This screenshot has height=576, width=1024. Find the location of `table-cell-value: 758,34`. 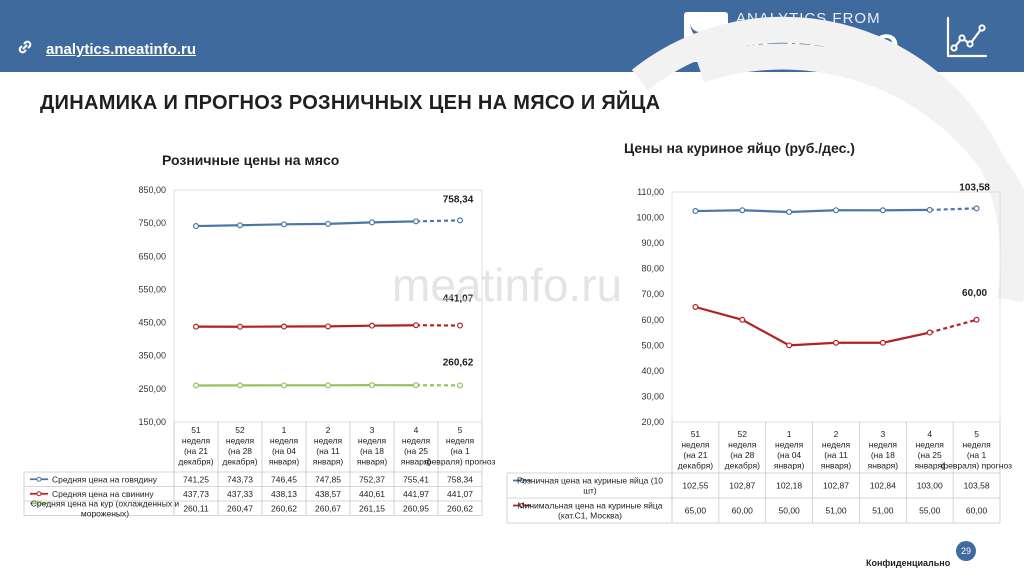

table-cell-value: 758,34 is located at coordinates (460, 479).